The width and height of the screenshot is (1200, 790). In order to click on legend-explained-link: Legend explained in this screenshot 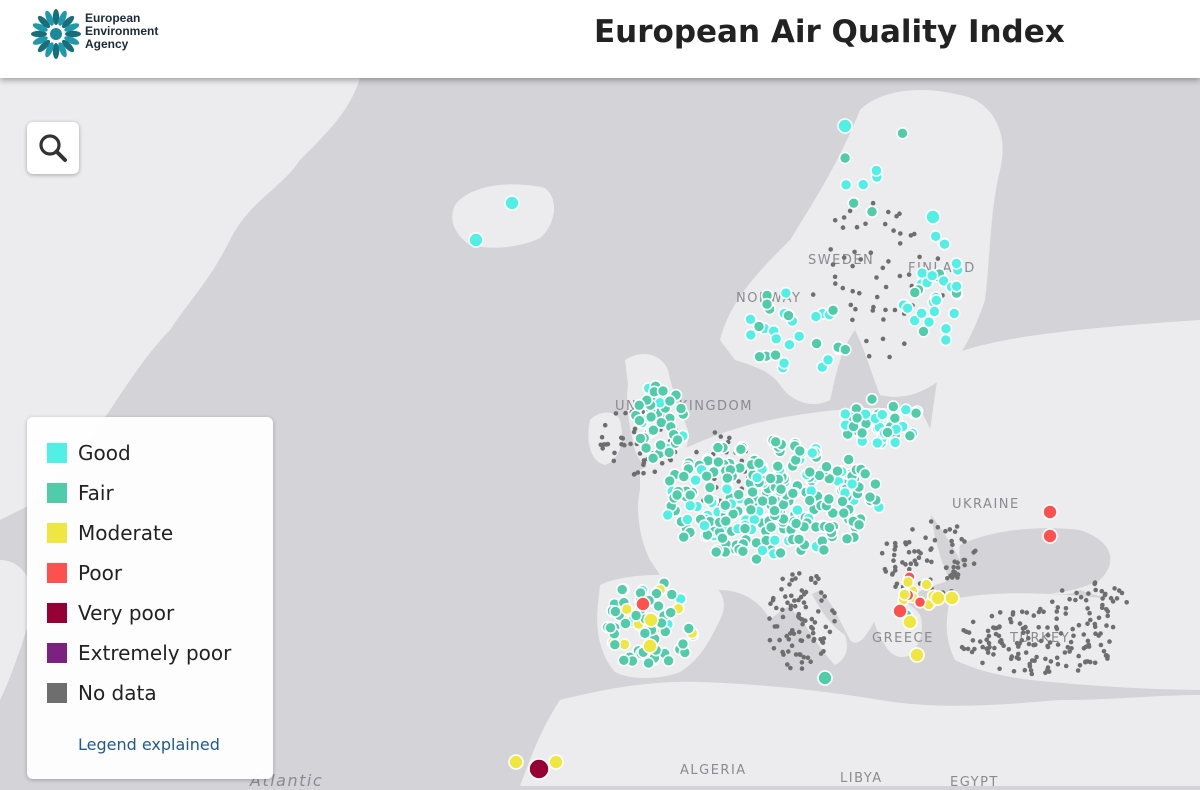, I will do `click(149, 744)`.